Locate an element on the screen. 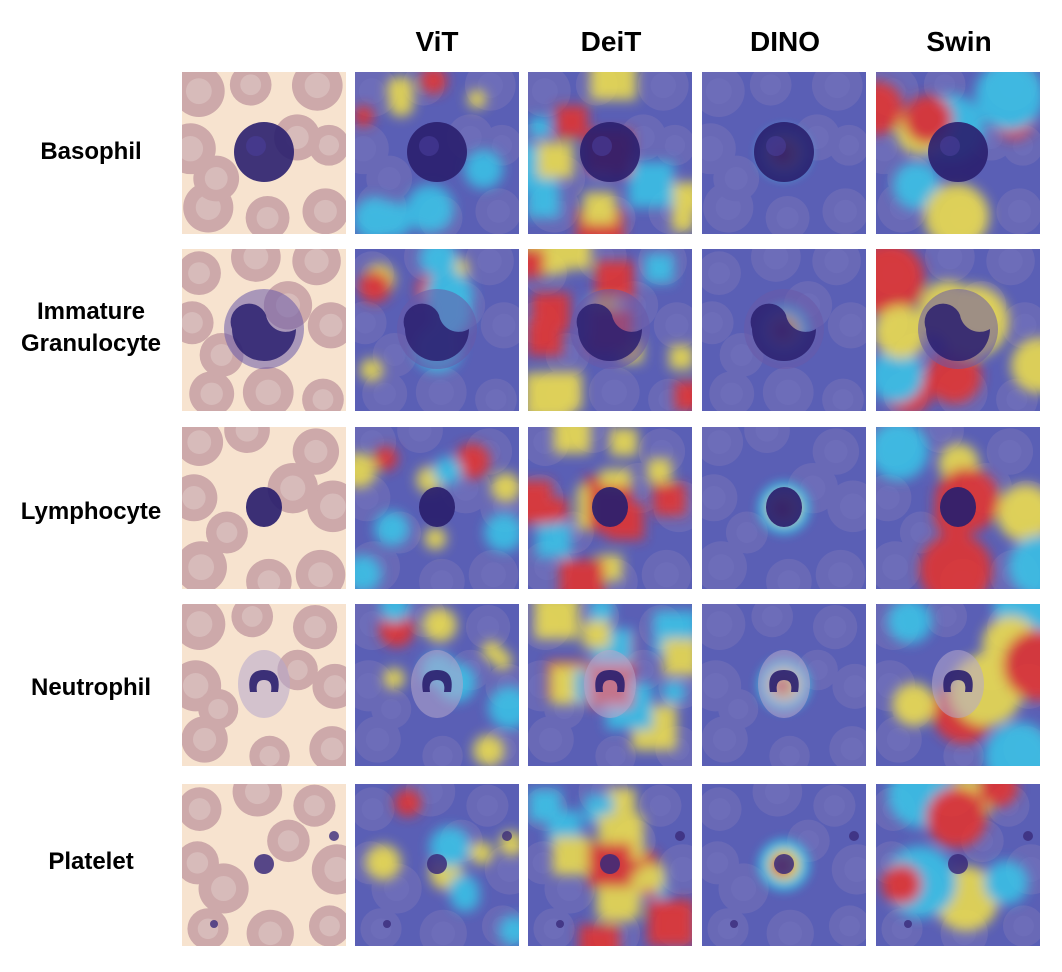 Image resolution: width=1062 pixels, height=972 pixels. image-immature-granulocyte-vit is located at coordinates (437, 330).